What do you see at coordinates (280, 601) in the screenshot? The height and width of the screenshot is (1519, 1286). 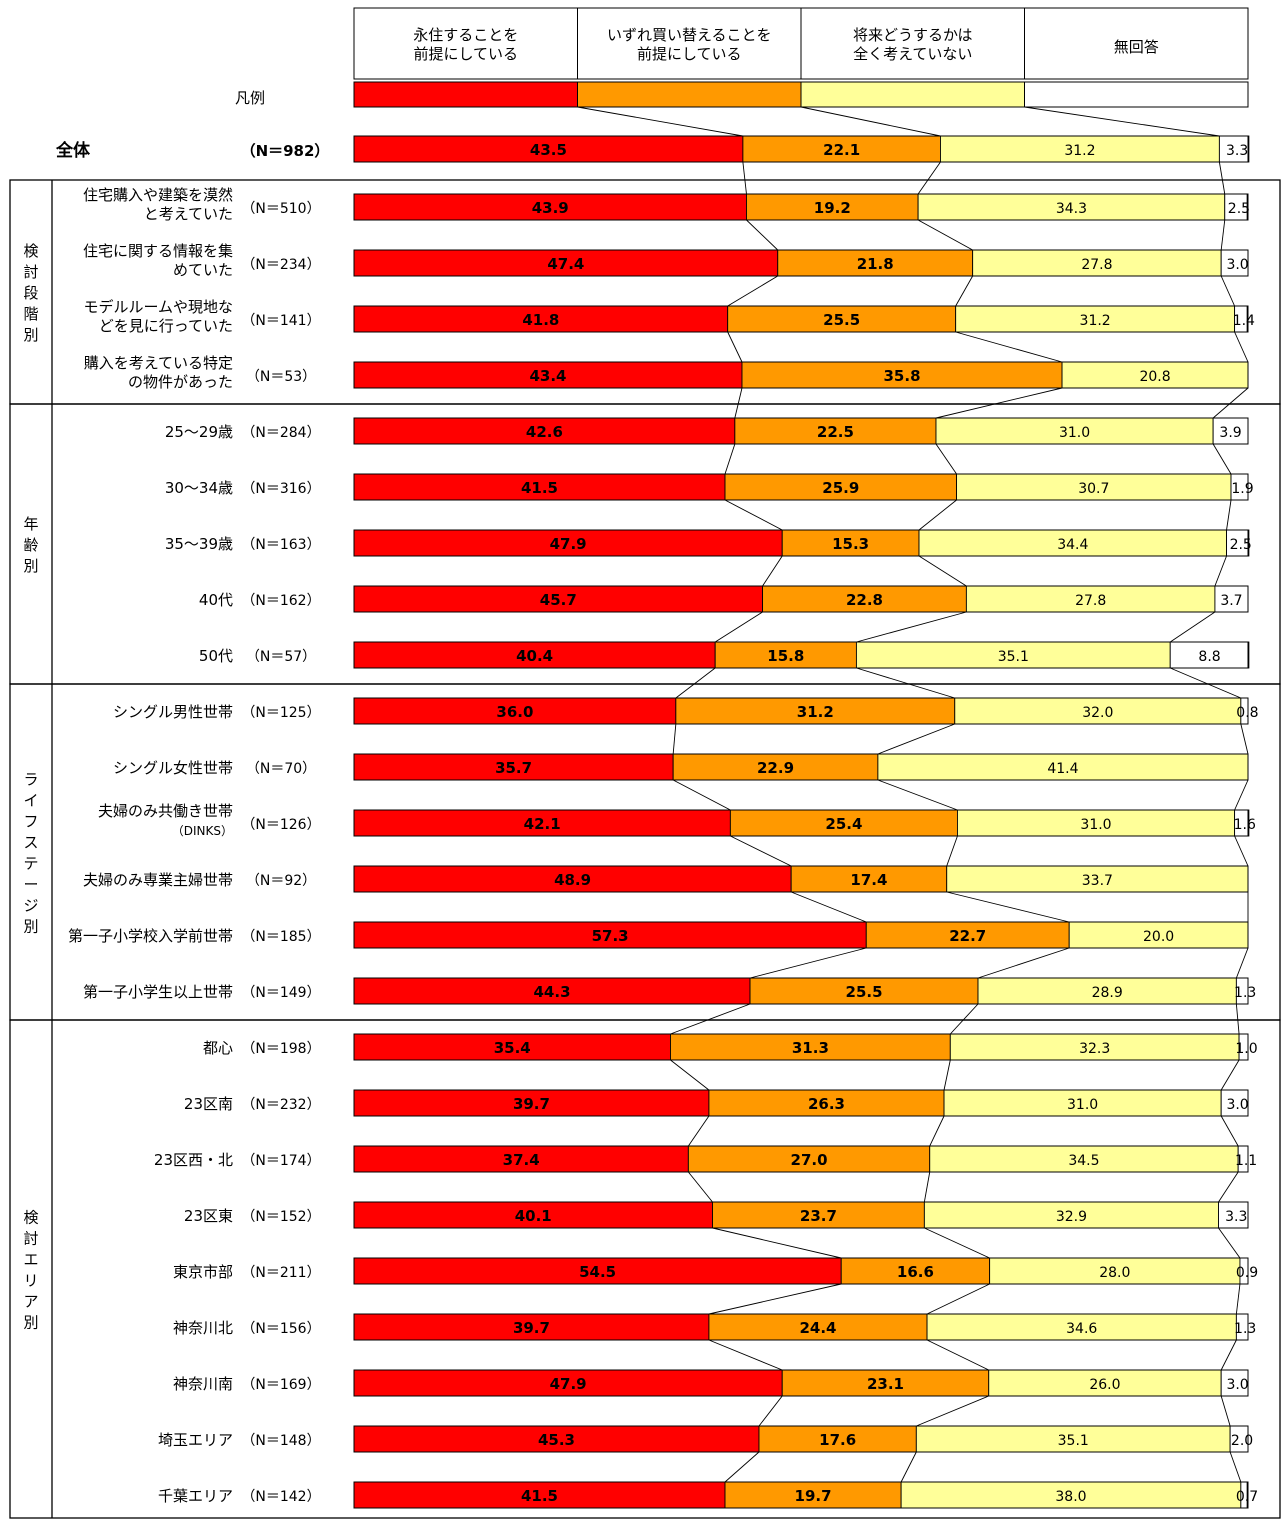 I see `row-n: （N＝162）` at bounding box center [280, 601].